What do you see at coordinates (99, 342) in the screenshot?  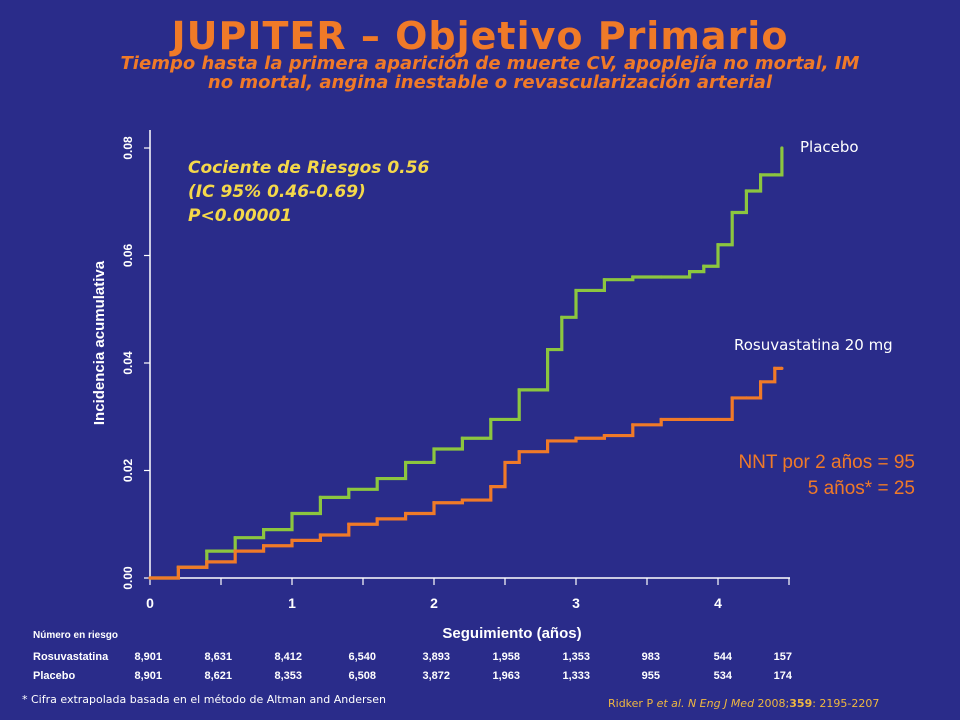 I see `y-axis-label: Incidencia acumulativa` at bounding box center [99, 342].